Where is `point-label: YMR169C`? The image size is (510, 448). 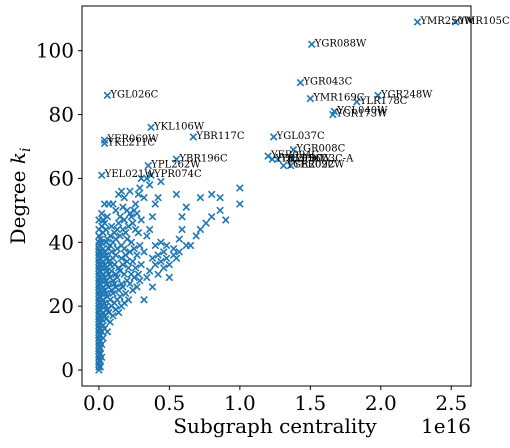
point-label: YMR169C is located at coordinates (338, 98).